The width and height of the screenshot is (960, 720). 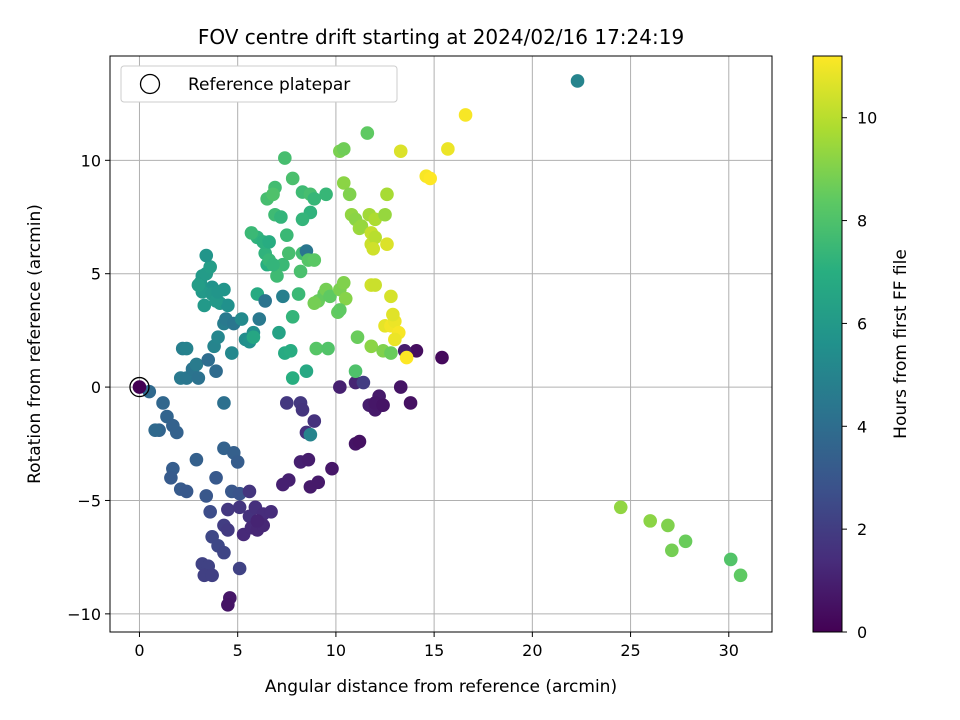 What do you see at coordinates (434, 650) in the screenshot?
I see `x-tick-label: 15` at bounding box center [434, 650].